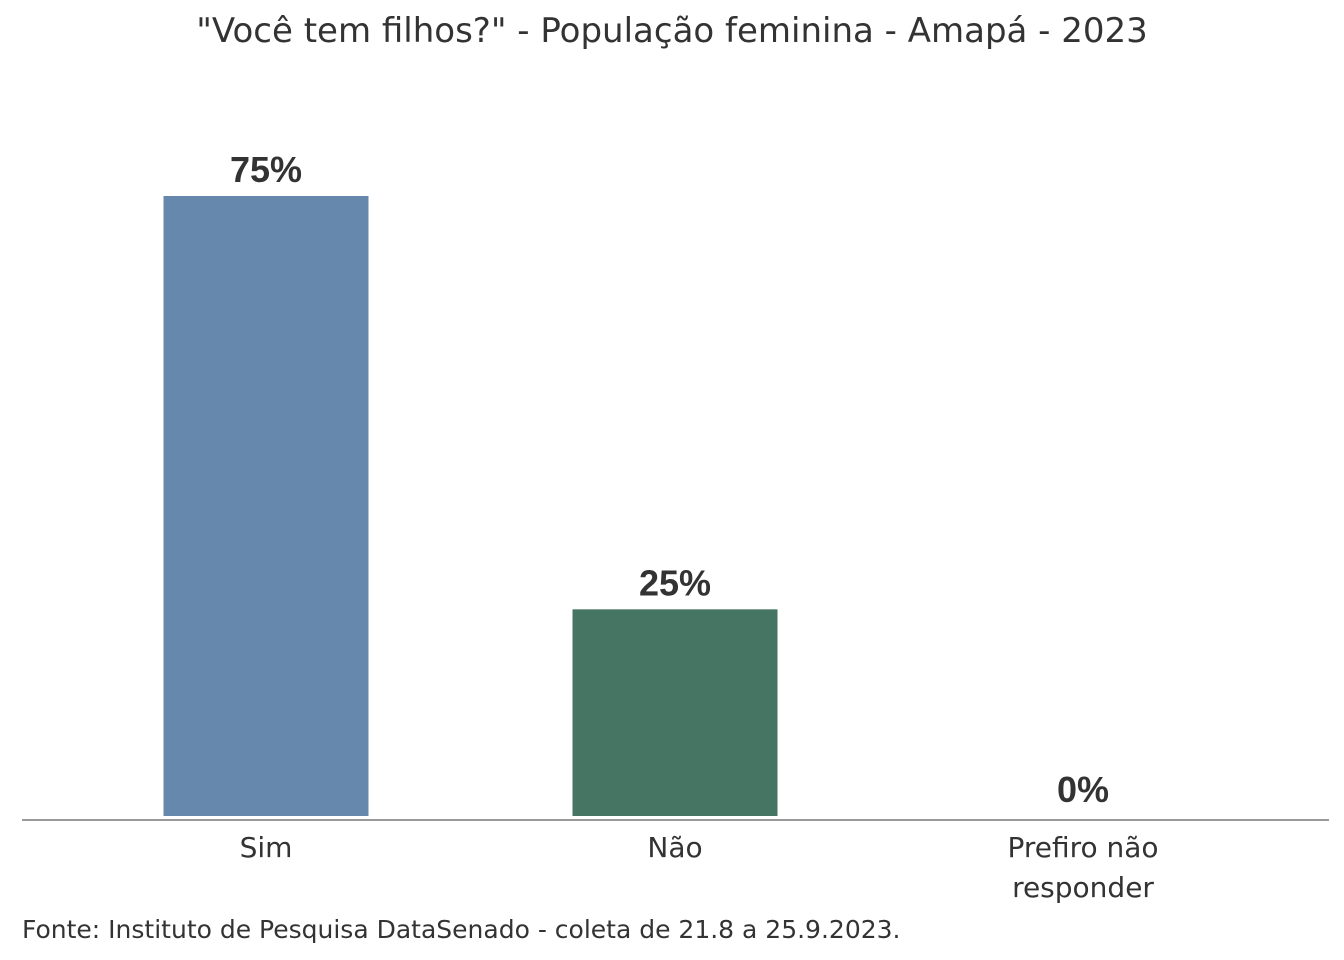  I want to click on category-labels-group: Sim Não Prefiro não responder, so click(699, 867).